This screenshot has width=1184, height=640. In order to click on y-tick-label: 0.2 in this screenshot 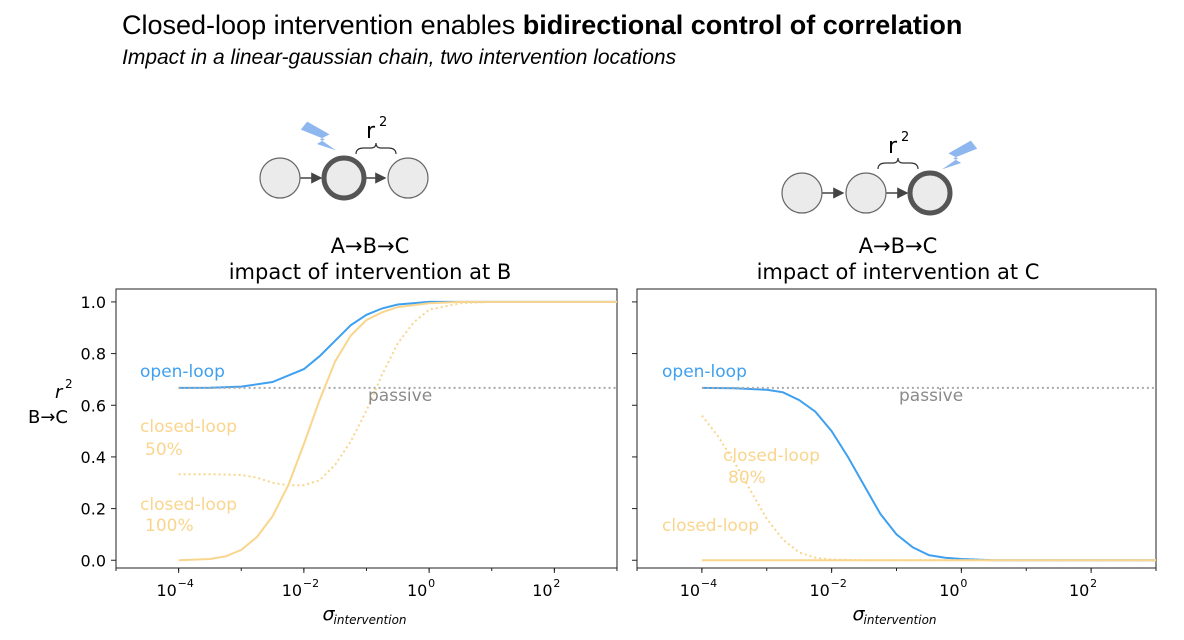, I will do `click(93, 509)`.